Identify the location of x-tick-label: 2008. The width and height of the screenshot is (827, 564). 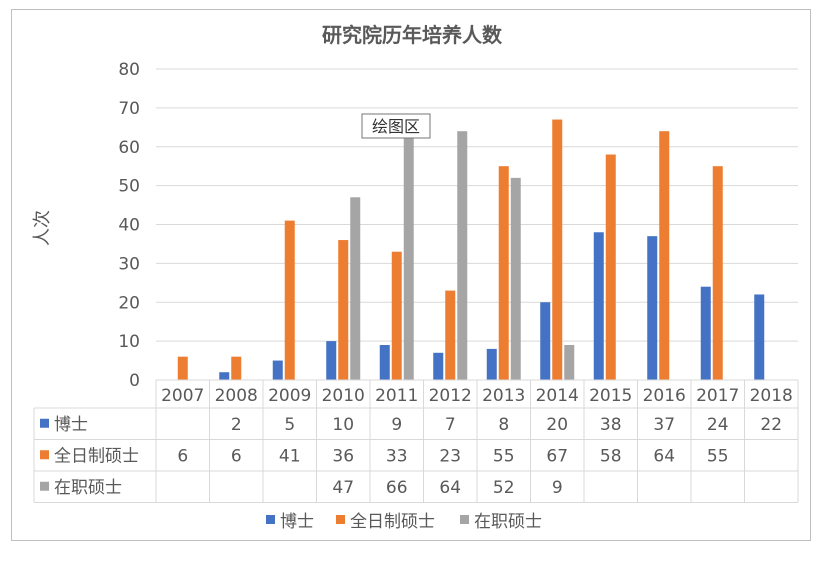
(236, 396).